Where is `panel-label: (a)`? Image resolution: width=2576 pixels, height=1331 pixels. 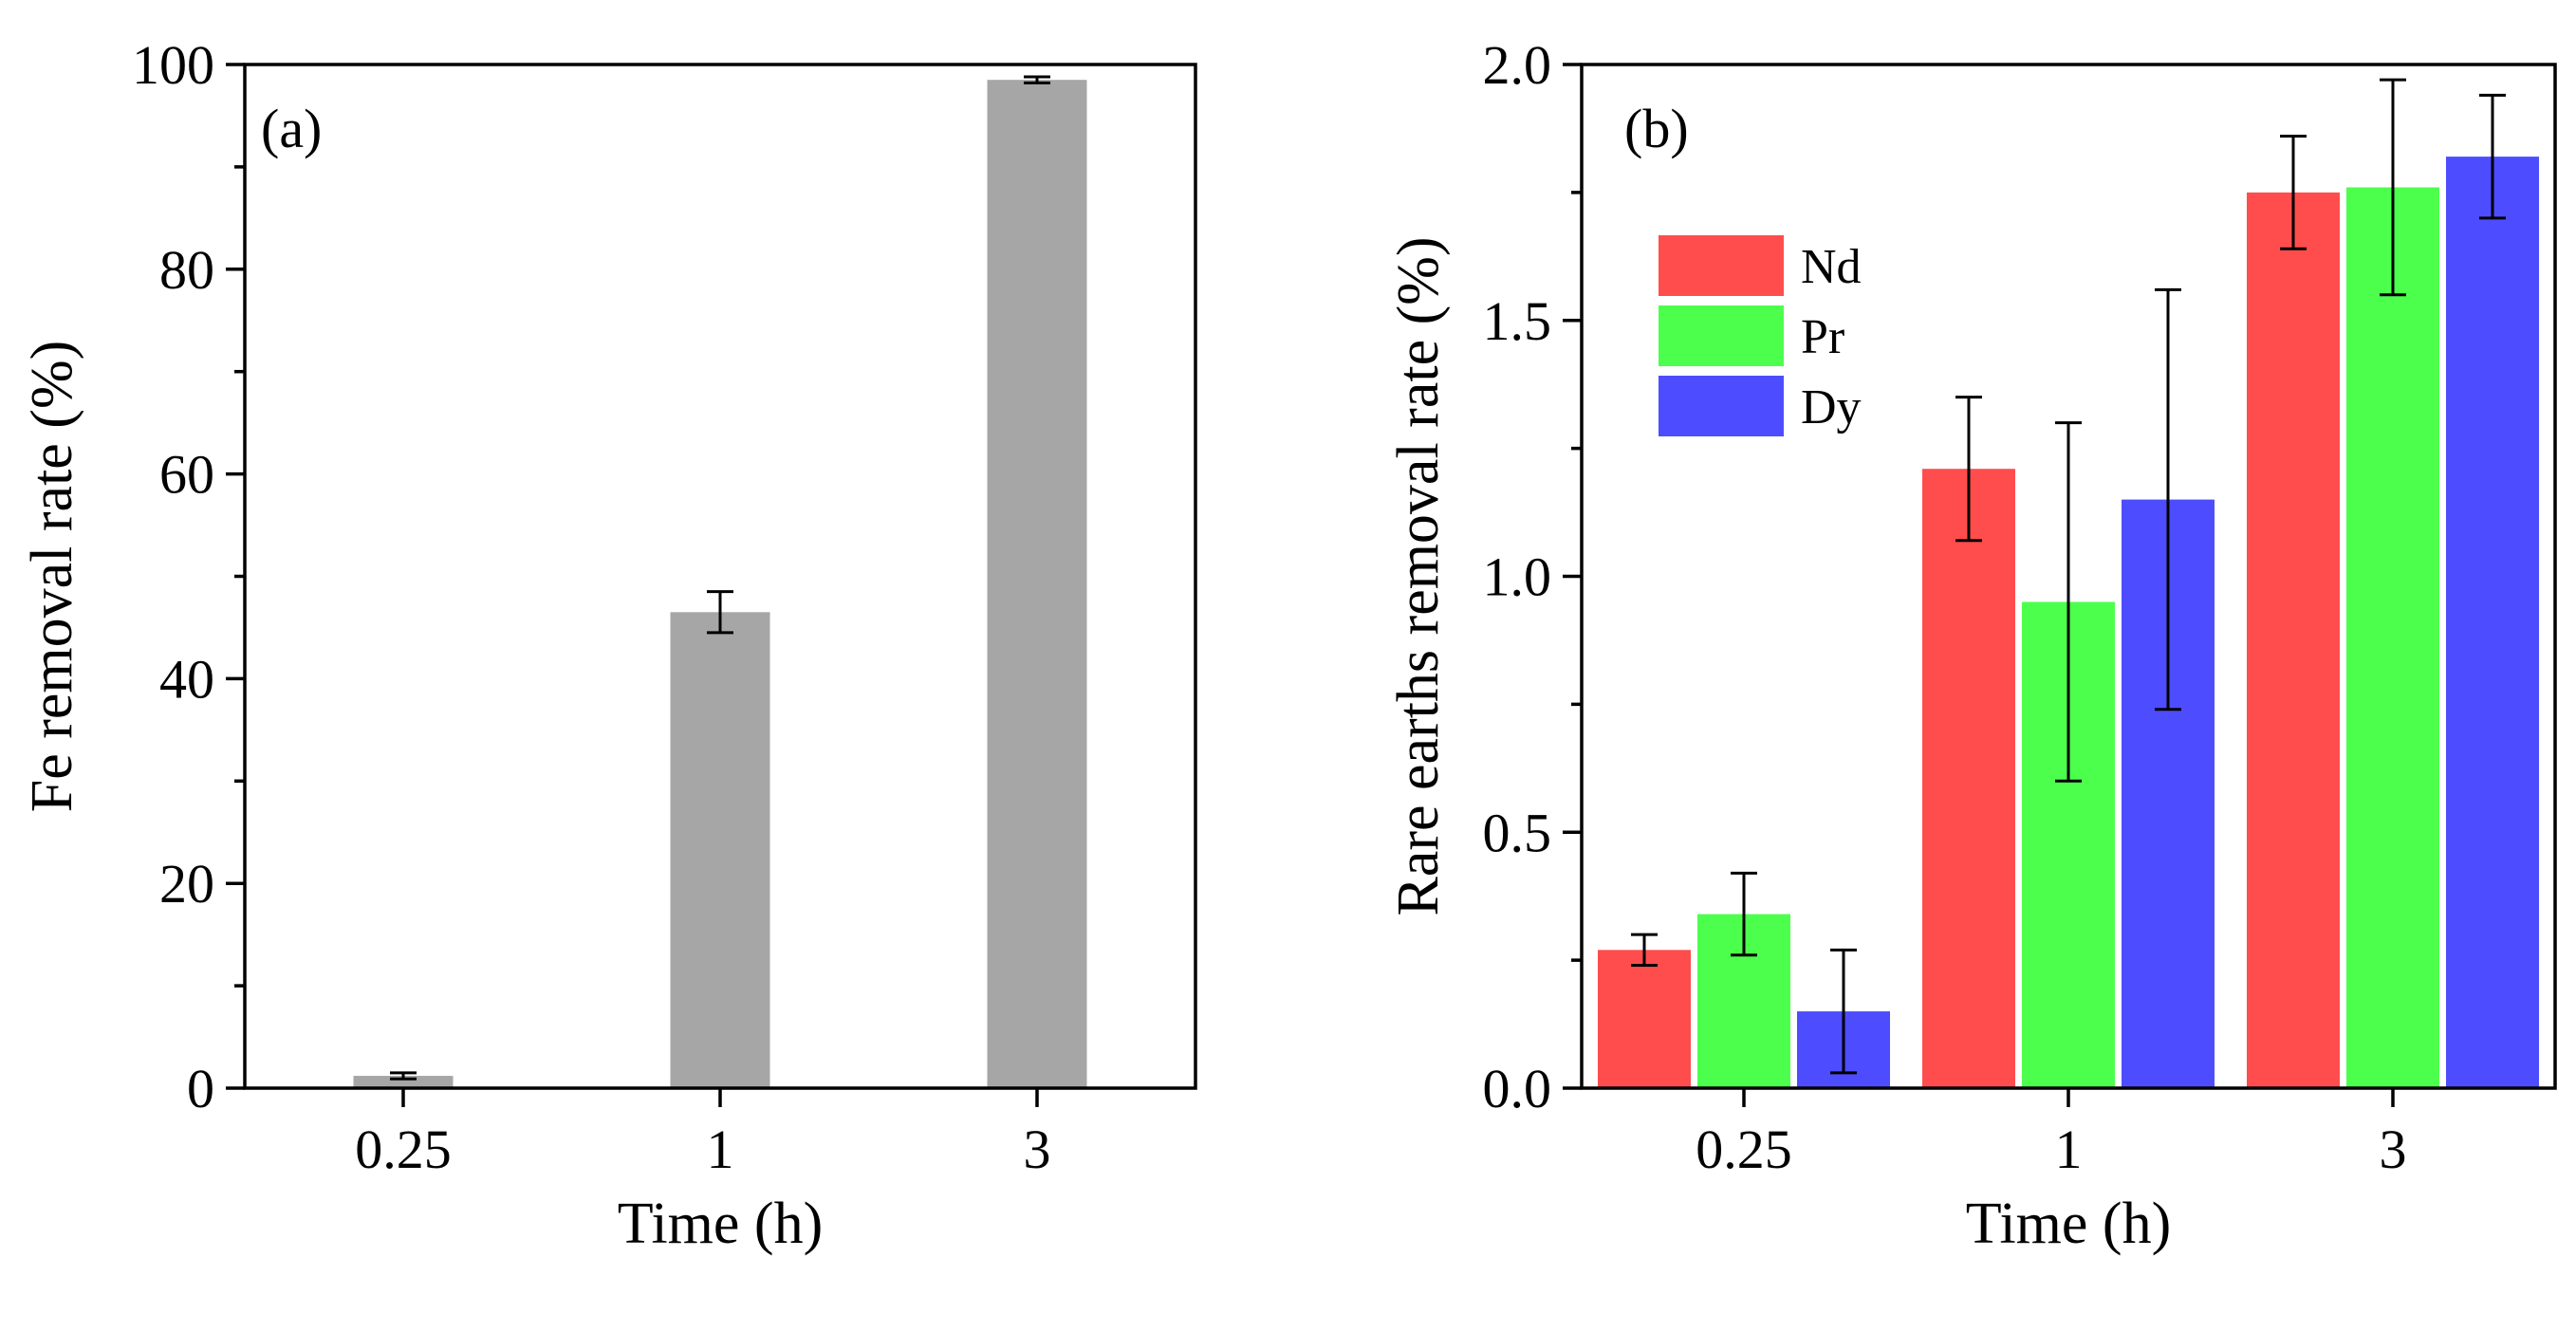
panel-label: (a) is located at coordinates (291, 128).